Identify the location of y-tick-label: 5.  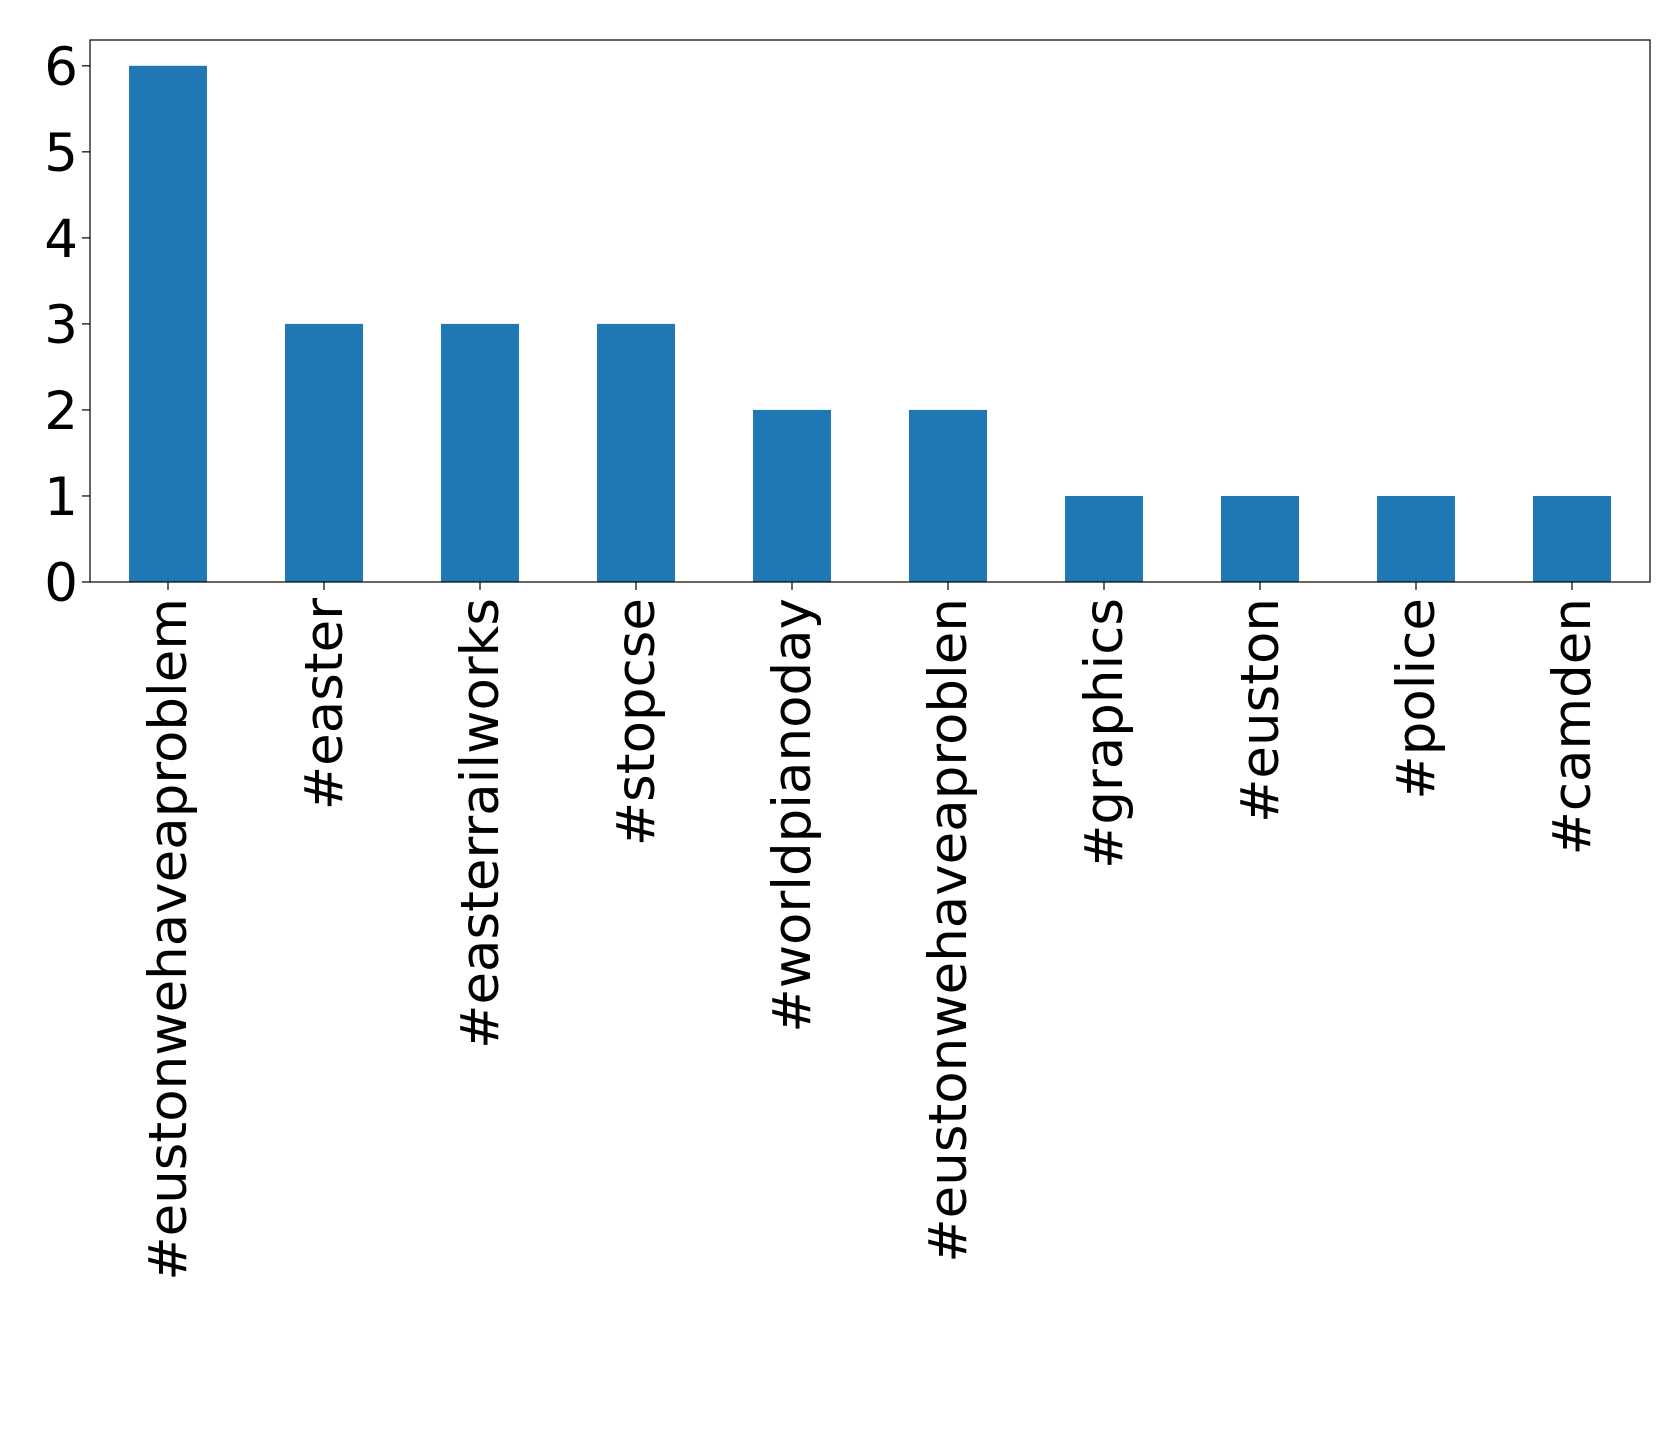
(61, 153).